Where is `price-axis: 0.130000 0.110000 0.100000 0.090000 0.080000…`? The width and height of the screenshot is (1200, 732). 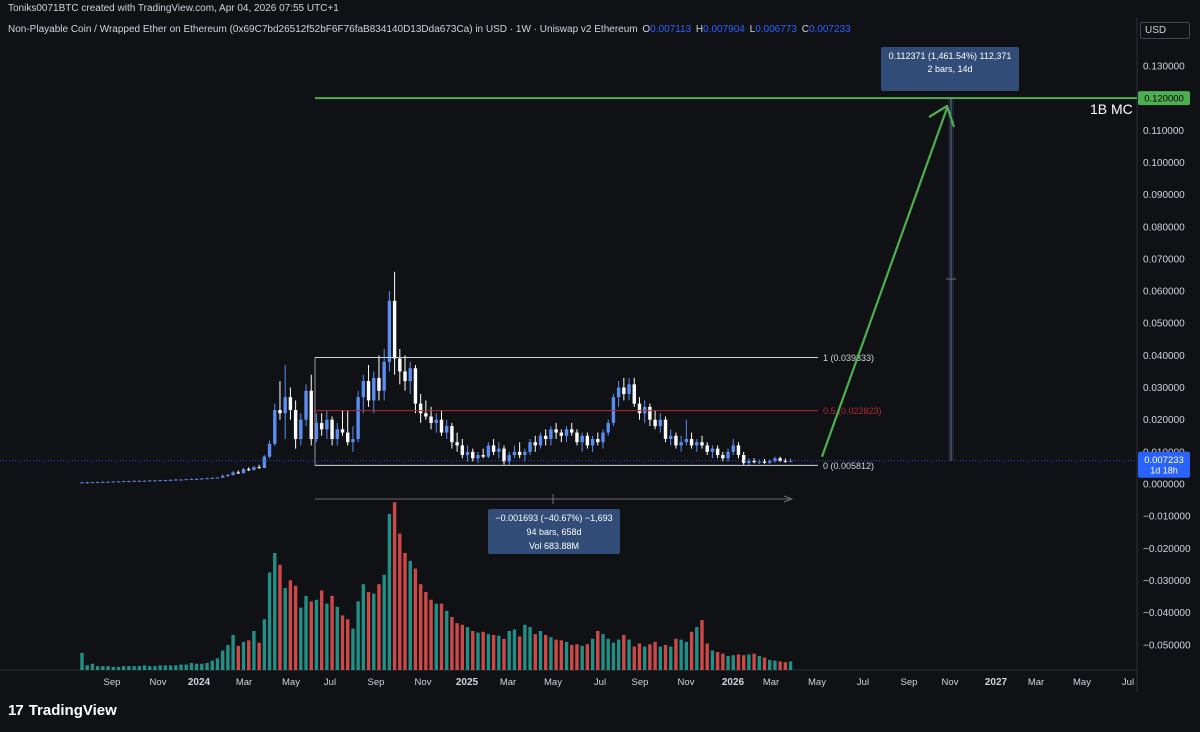
price-axis: 0.130000 0.110000 0.100000 0.090000 0.080000… is located at coordinates (1167, 356).